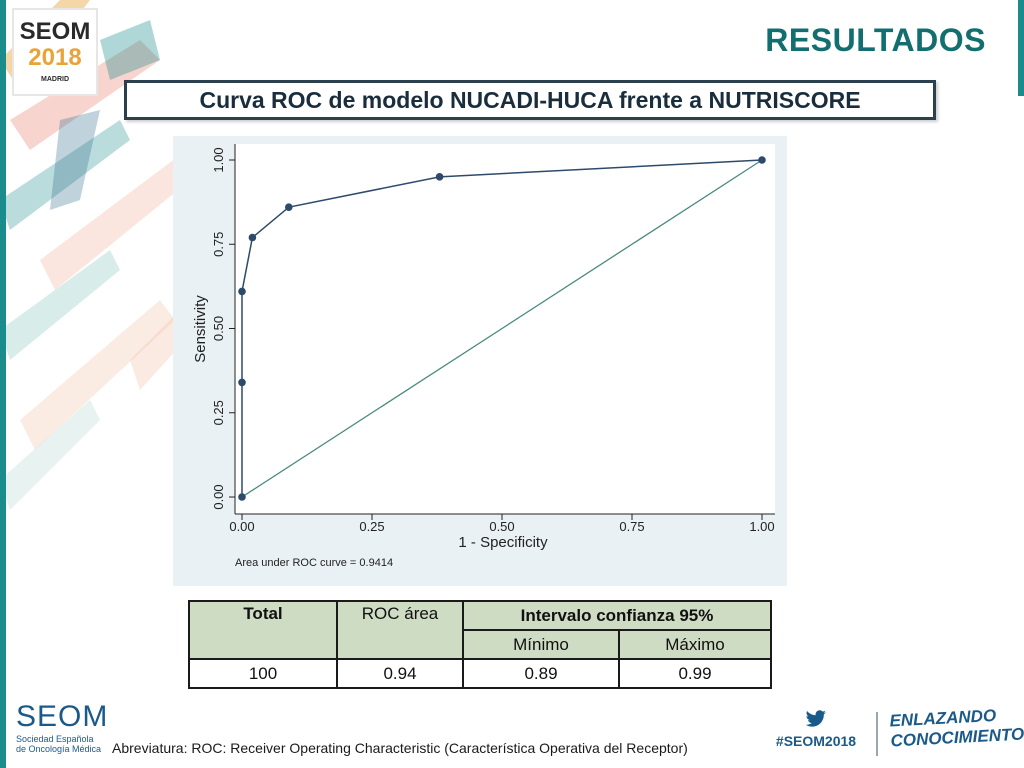 This screenshot has width=1024, height=768. Describe the element at coordinates (200, 329) in the screenshot. I see `y-axis-label: Sensitivity` at that location.